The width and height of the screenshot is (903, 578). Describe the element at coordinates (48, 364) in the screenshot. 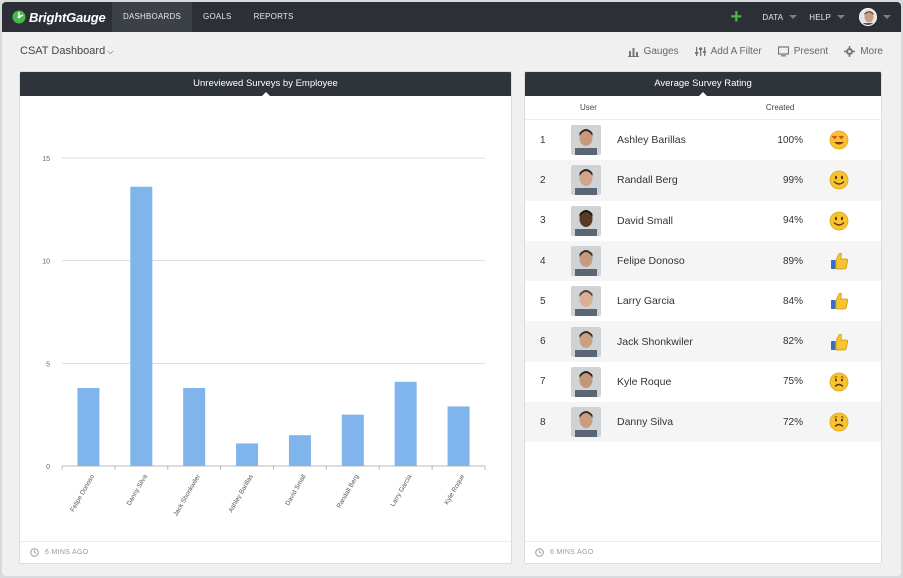

I see `y-tick-label: 5` at that location.